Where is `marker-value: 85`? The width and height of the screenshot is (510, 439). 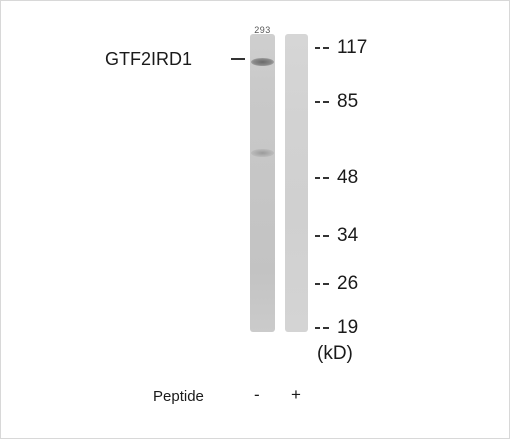 marker-value: 85 is located at coordinates (348, 101).